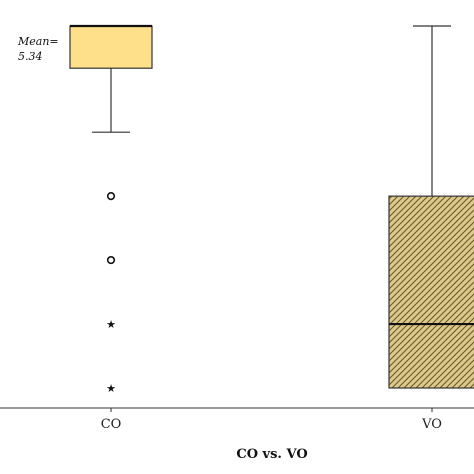  I want to click on extreme-point-co-2: ★, so click(111, 388).